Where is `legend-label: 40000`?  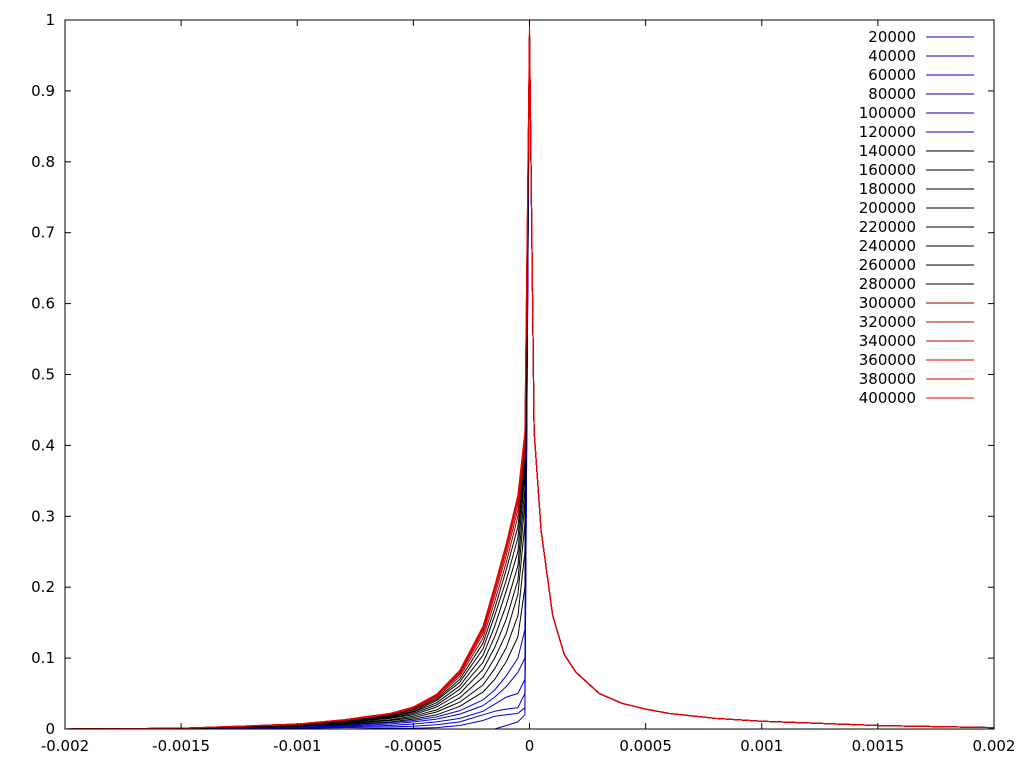
legend-label: 40000 is located at coordinates (892, 56).